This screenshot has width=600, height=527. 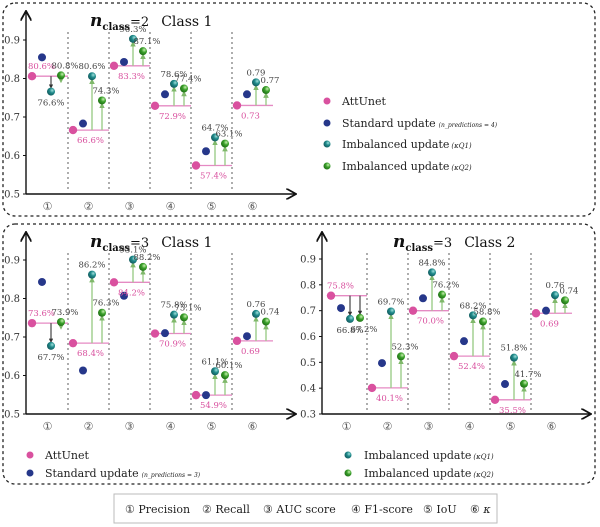 What do you see at coordinates (90, 141) in the screenshot?
I see `data-label-attunet: 66.6%` at bounding box center [90, 141].